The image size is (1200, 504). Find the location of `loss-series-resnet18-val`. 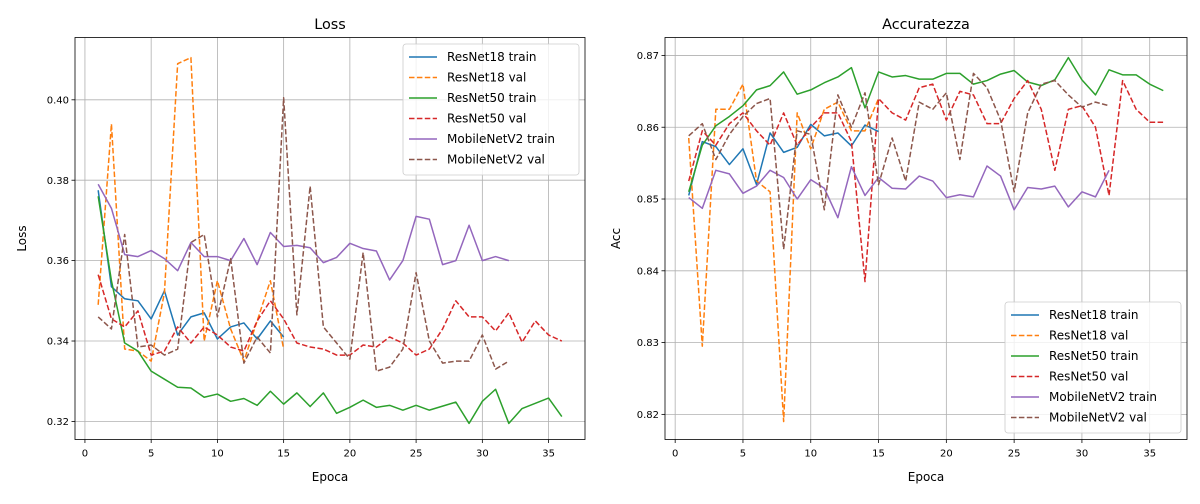

loss-series-resnet18-val is located at coordinates (191, 209).